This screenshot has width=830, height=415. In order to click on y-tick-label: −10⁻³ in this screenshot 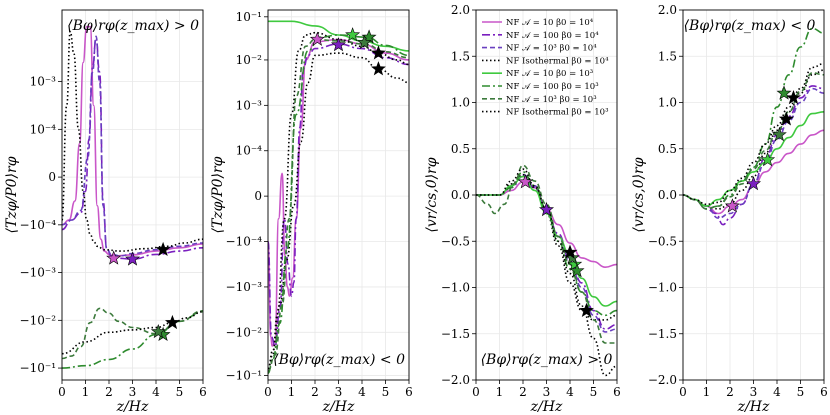, I will do `click(244, 287)`.